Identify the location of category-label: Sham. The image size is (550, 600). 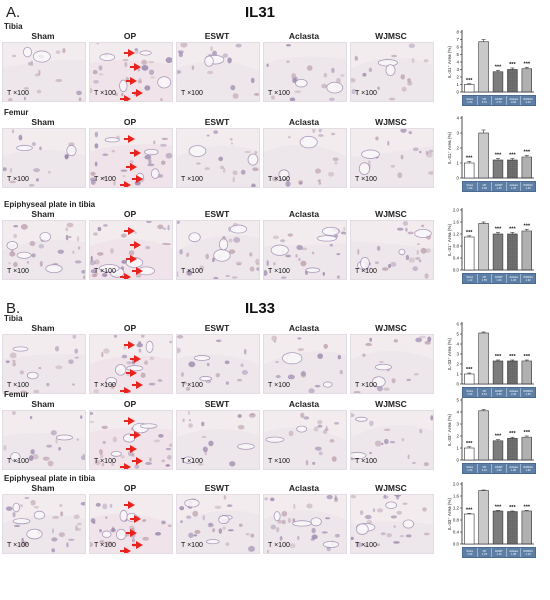
(470, 391).